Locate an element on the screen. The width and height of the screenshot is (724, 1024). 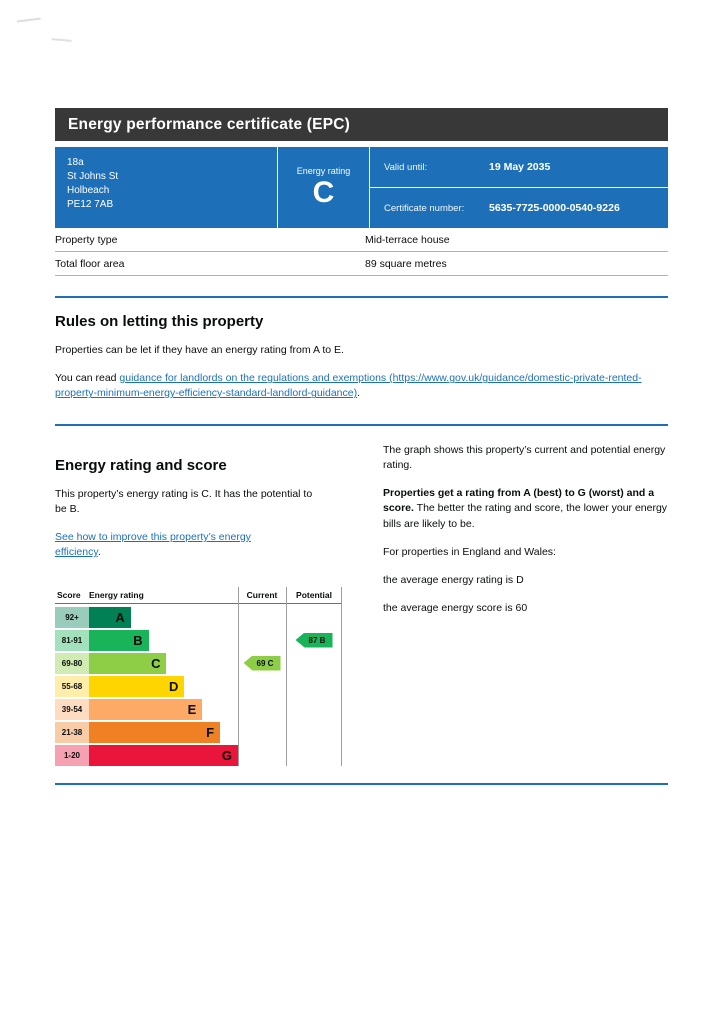
valid-until-value: 19 May 2035 is located at coordinates (520, 167).